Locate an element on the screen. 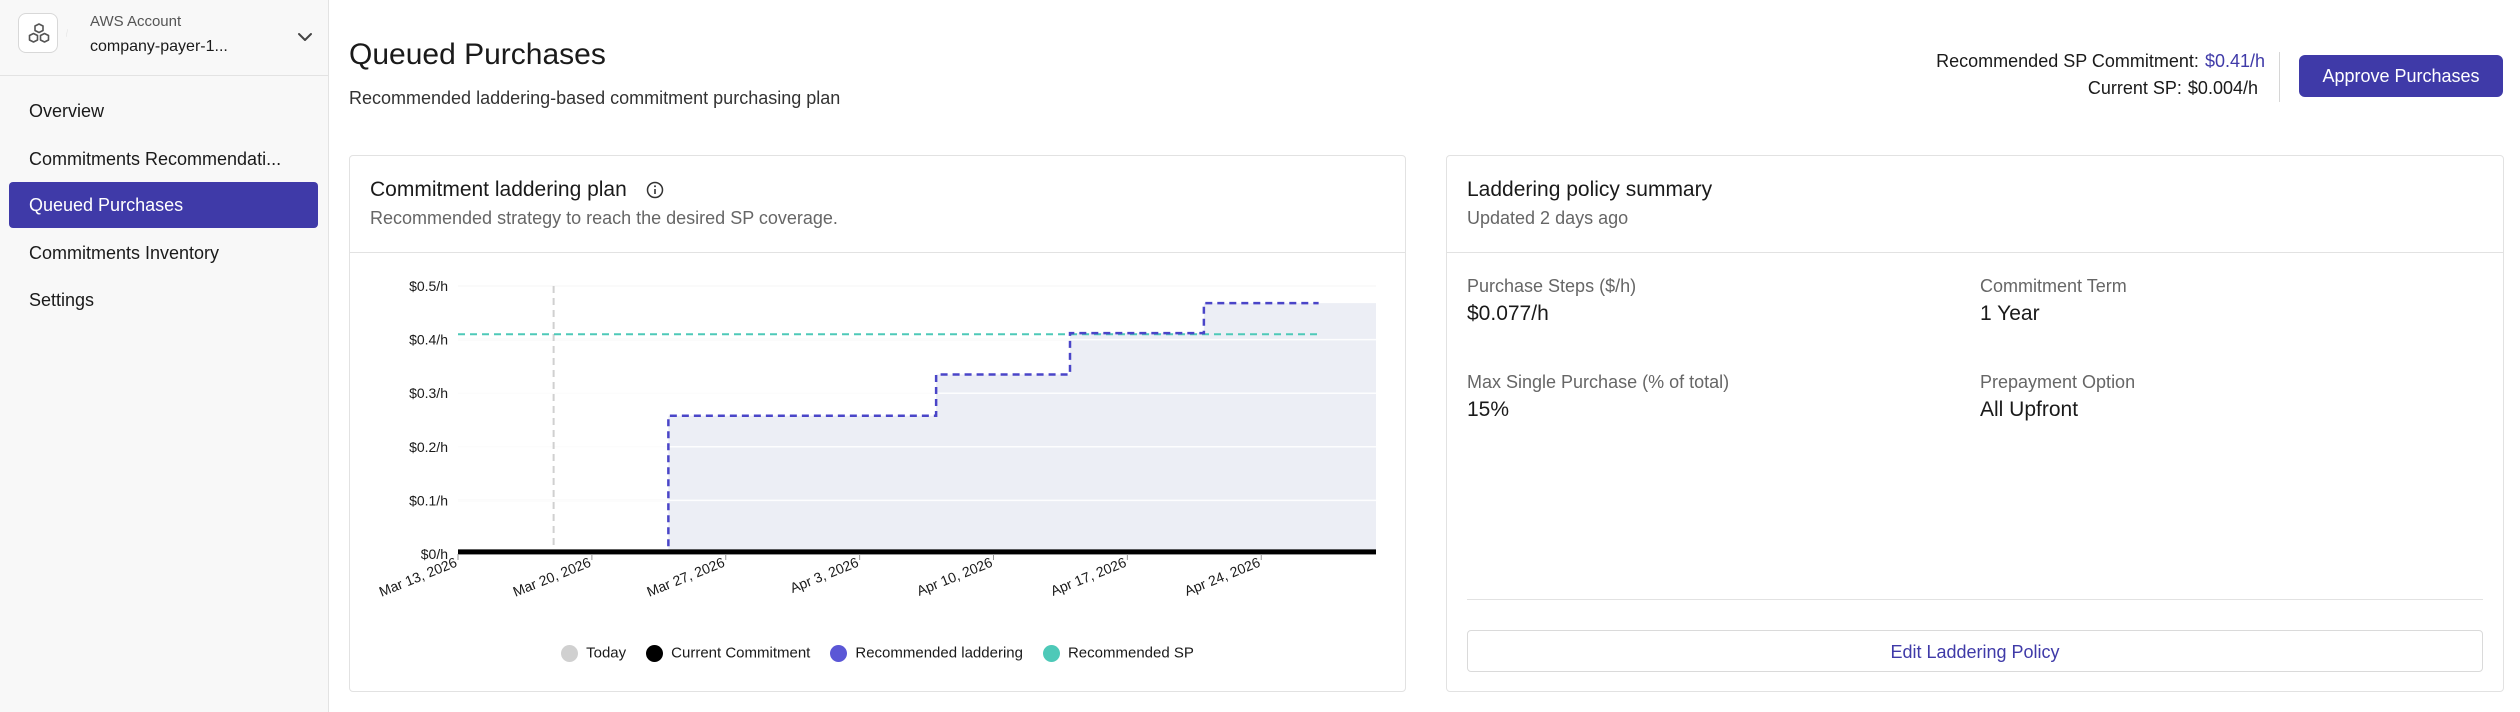 The height and width of the screenshot is (712, 2520). legend-label: Current Commitment is located at coordinates (741, 653).